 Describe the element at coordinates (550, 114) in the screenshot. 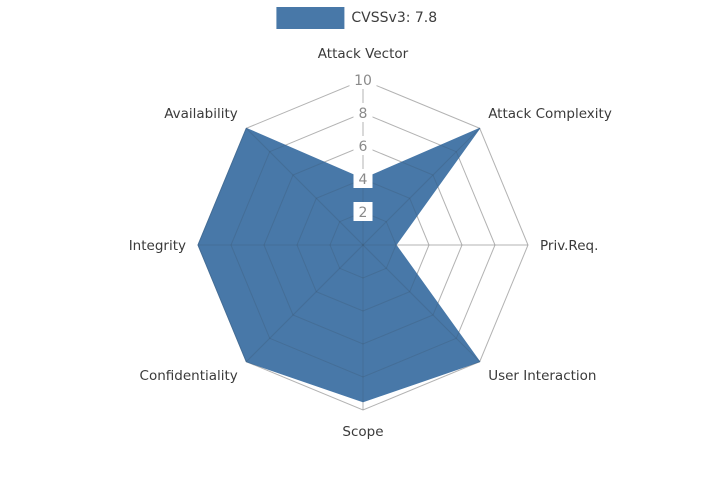

I see `axis-label-attack-complexity: Attack Complexity` at that location.